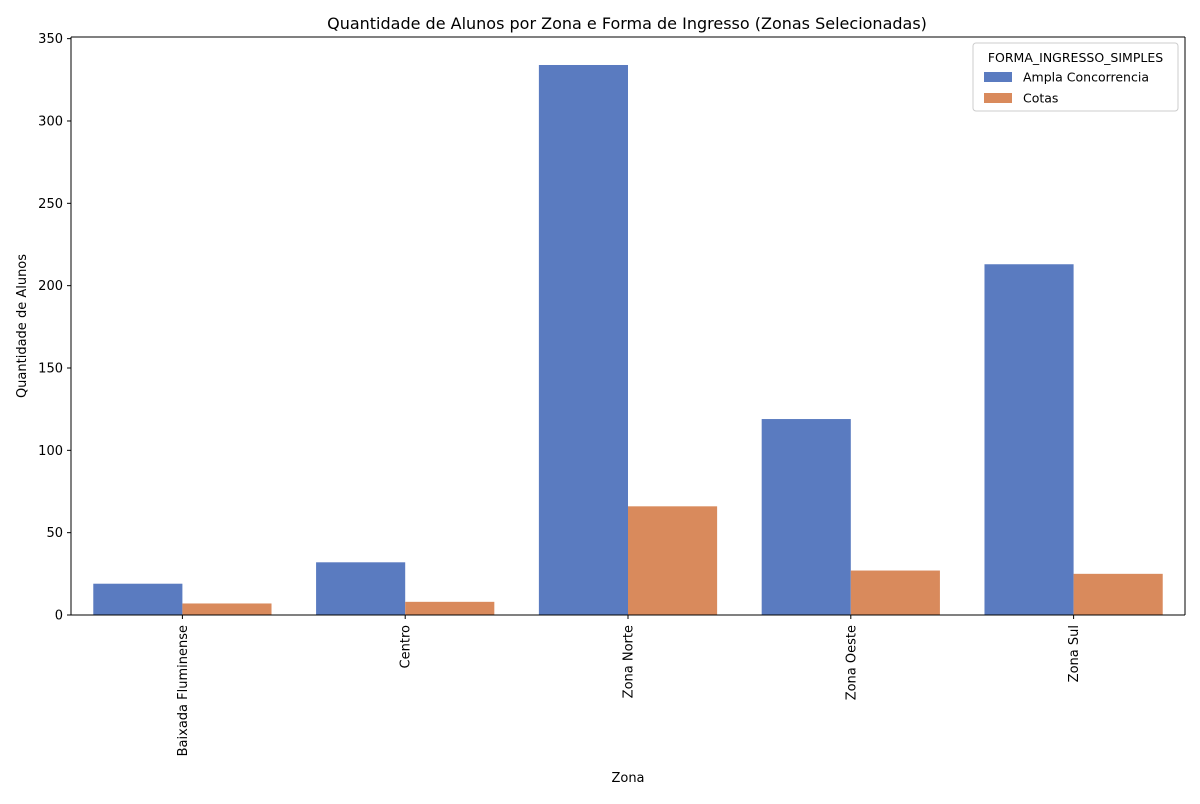  Describe the element at coordinates (54, 533) in the screenshot. I see `y-tick-label: 50` at that location.